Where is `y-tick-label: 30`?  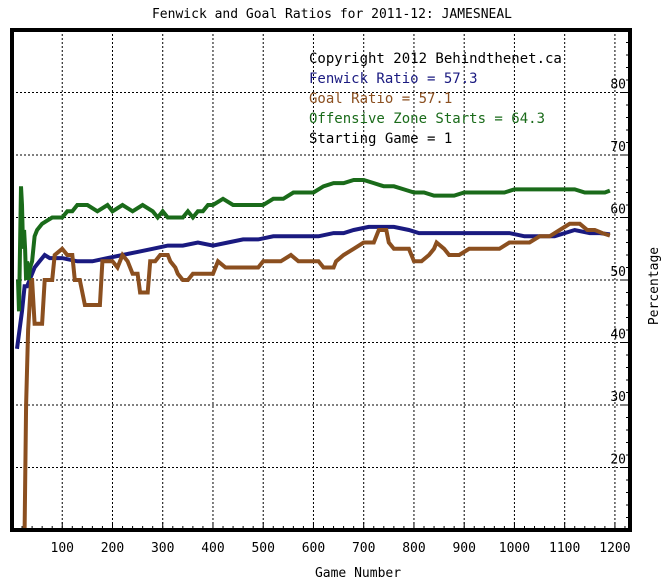
y-tick-label: 30 is located at coordinates (618, 397).